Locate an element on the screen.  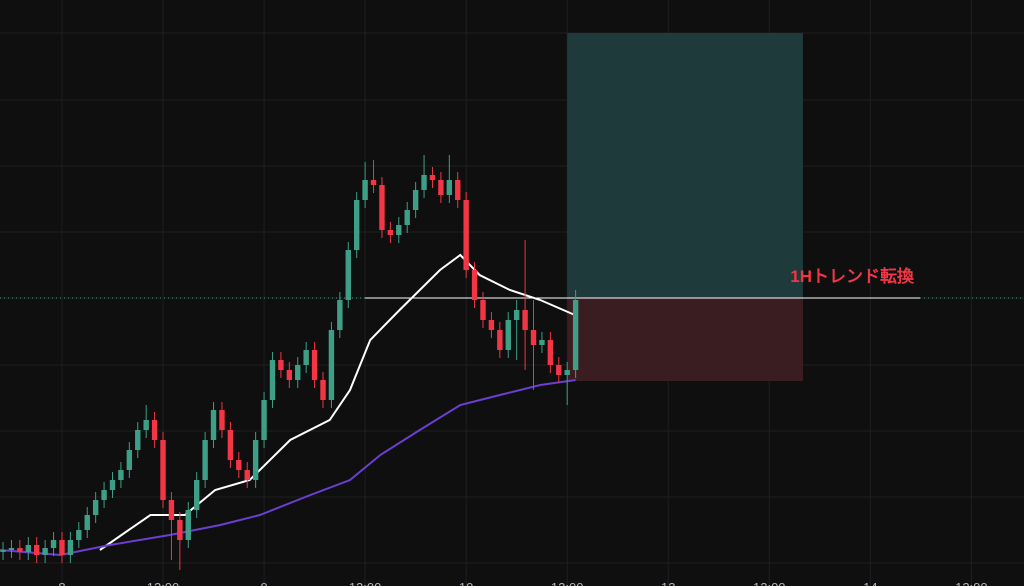
stop-zone is located at coordinates (685, 339).